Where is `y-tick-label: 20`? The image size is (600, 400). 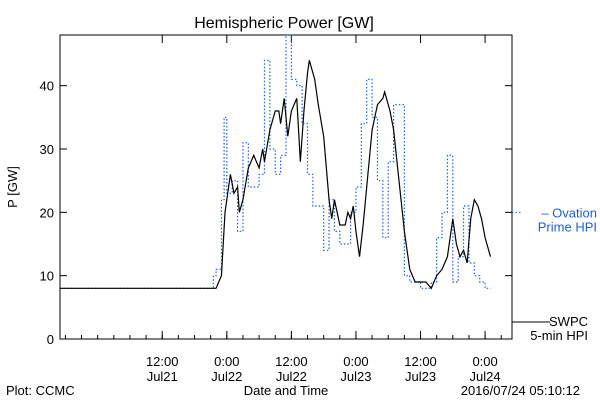 y-tick-label: 20 is located at coordinates (47, 212).